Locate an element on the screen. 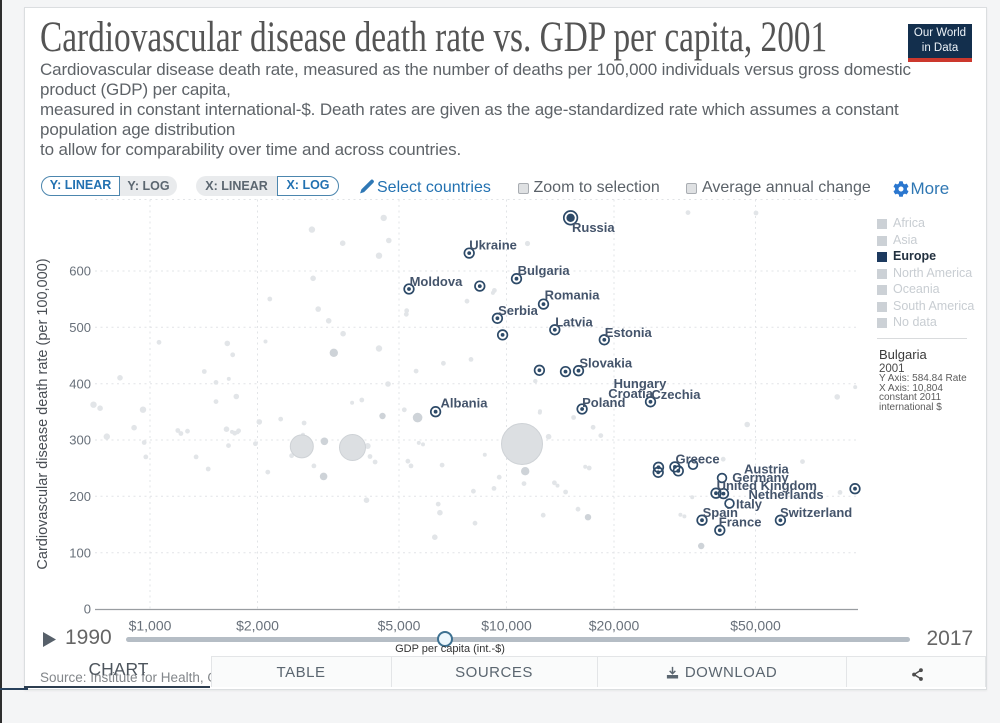  svg-text: Russia is located at coordinates (593, 227).